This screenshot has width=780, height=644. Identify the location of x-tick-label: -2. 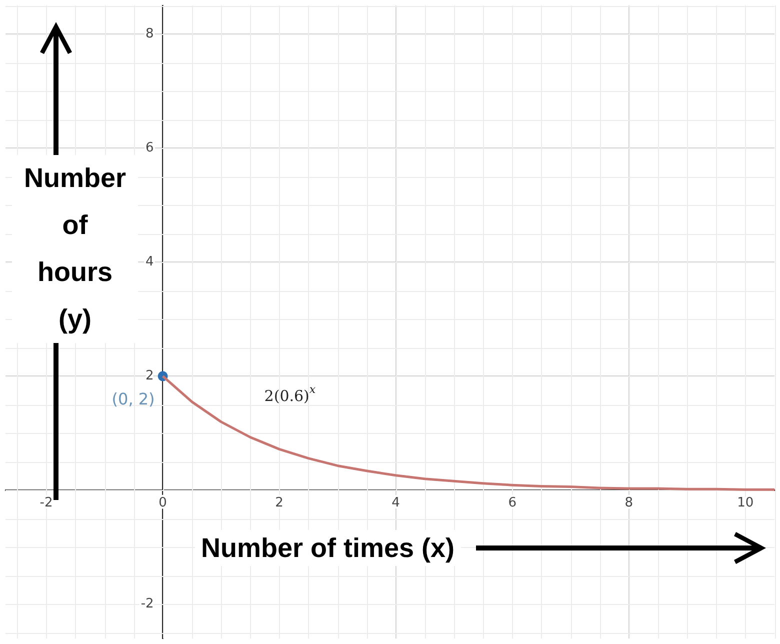
(46, 503).